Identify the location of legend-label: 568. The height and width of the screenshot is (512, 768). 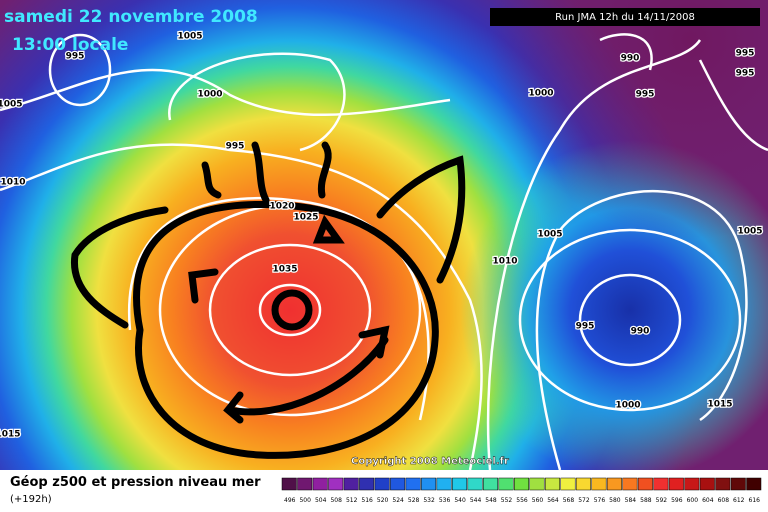
(569, 500).